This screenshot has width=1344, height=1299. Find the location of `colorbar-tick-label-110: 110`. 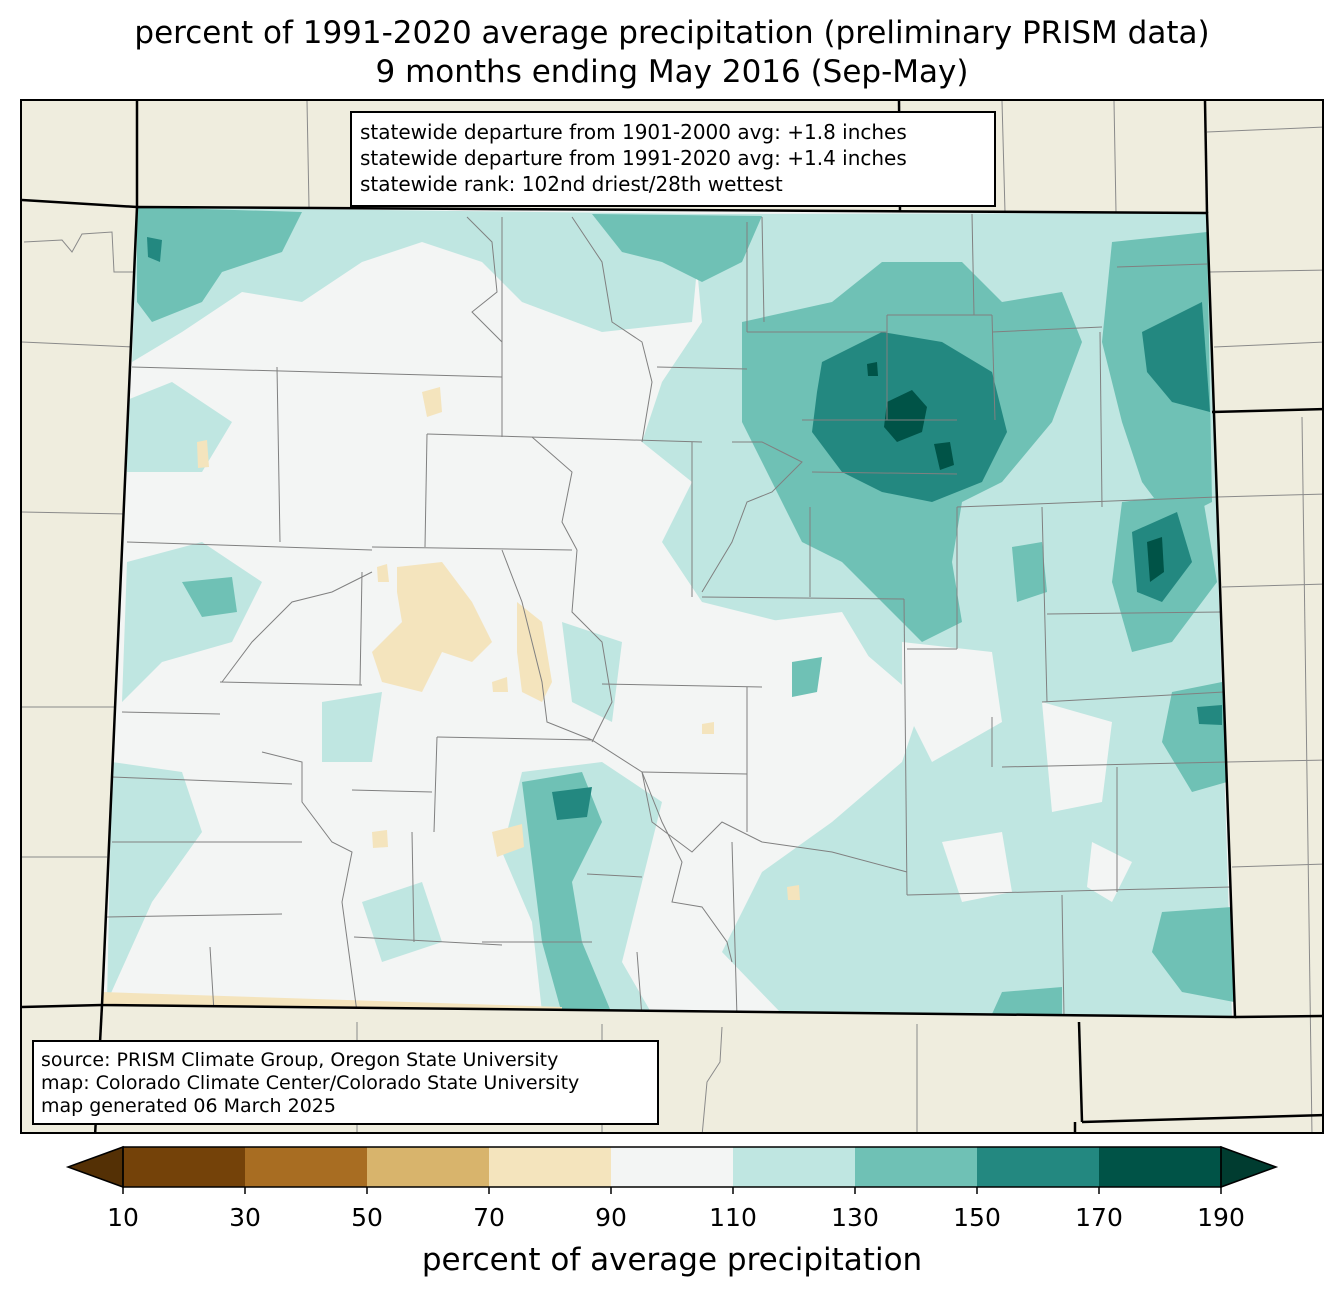

colorbar-tick-label-110: 110 is located at coordinates (733, 1217).